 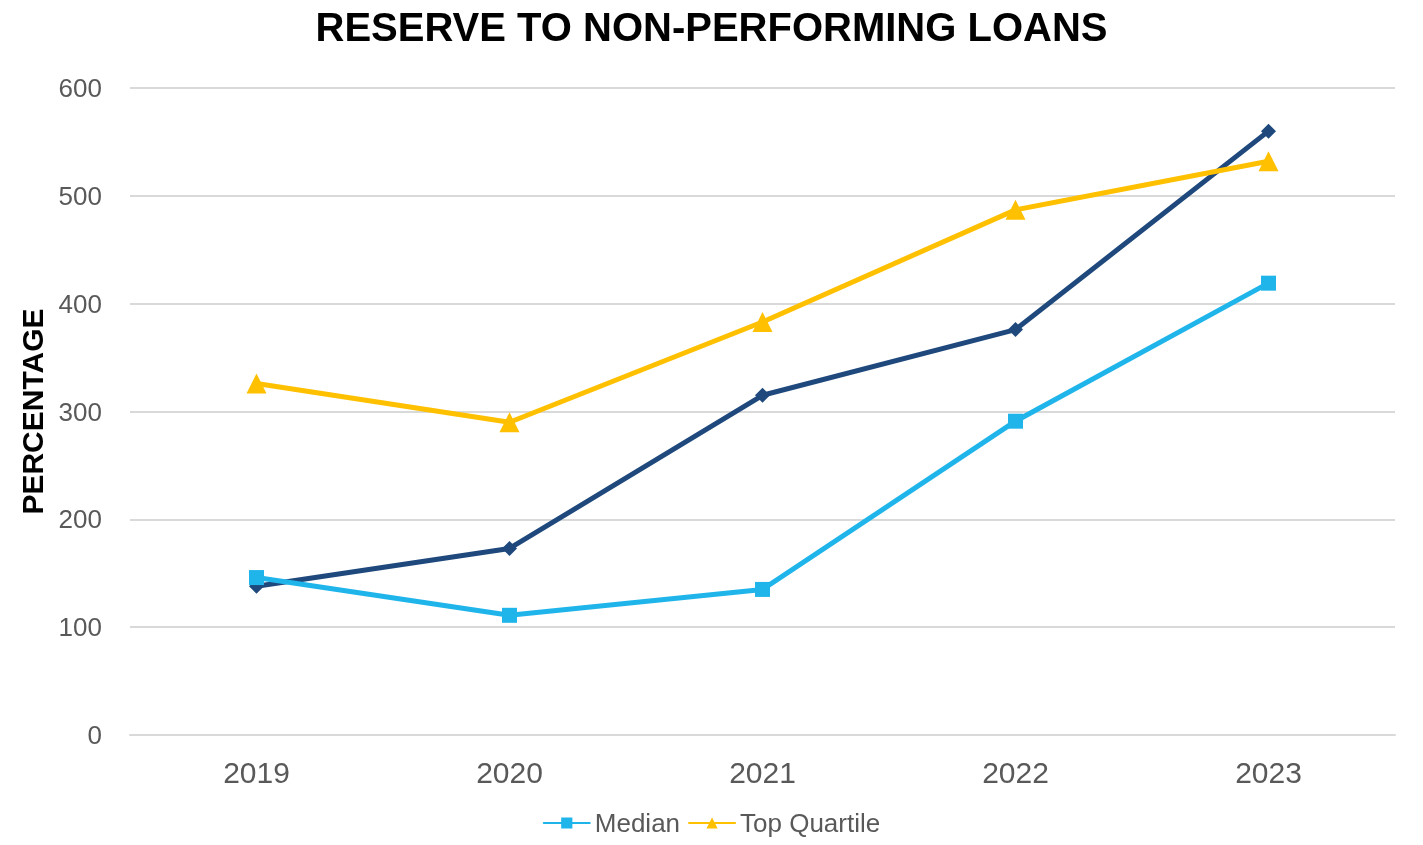 What do you see at coordinates (711, 27) in the screenshot?
I see `chart-title: RESERVE TO NON-PERFORMING LOANS` at bounding box center [711, 27].